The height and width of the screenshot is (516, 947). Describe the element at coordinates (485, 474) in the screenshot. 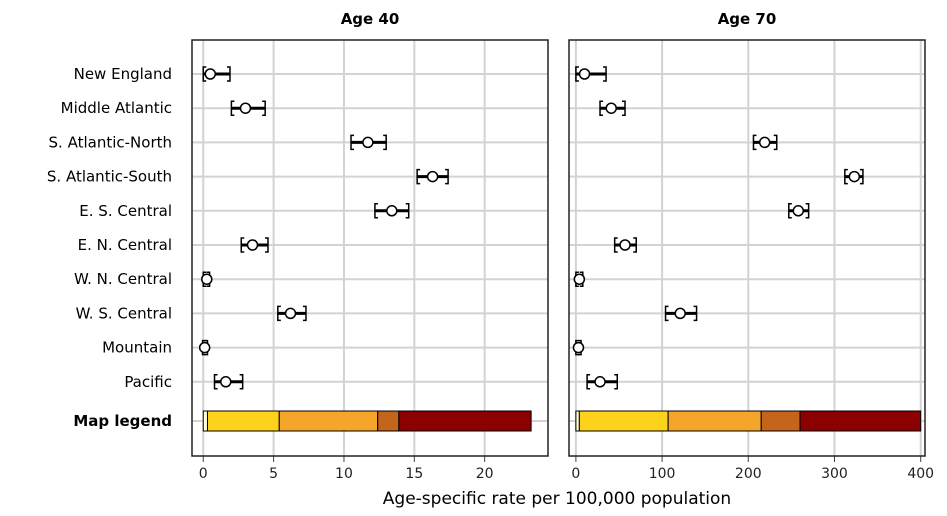

I see `x-tick-label: 20` at that location.